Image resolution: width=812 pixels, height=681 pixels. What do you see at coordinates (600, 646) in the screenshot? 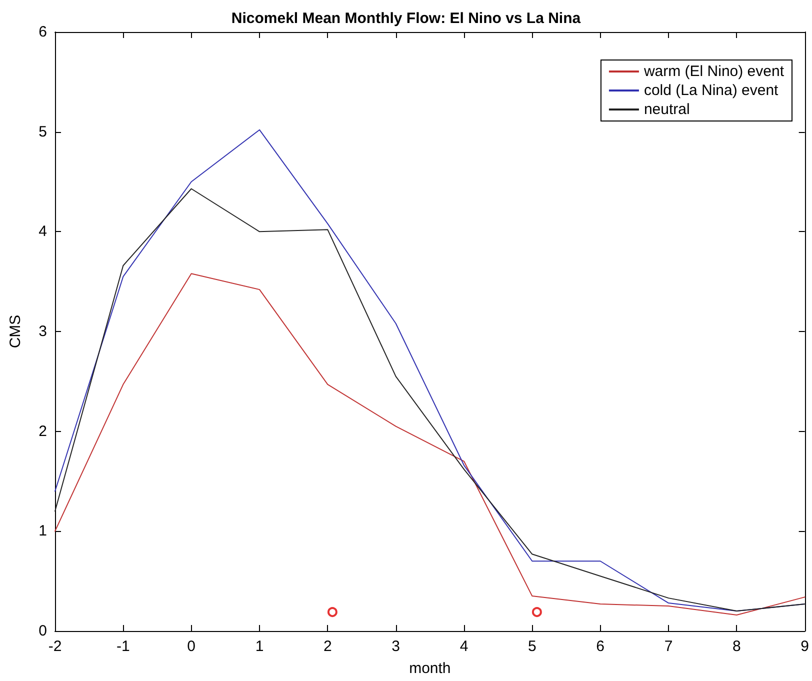
I see `x-tick-label: 6` at bounding box center [600, 646].